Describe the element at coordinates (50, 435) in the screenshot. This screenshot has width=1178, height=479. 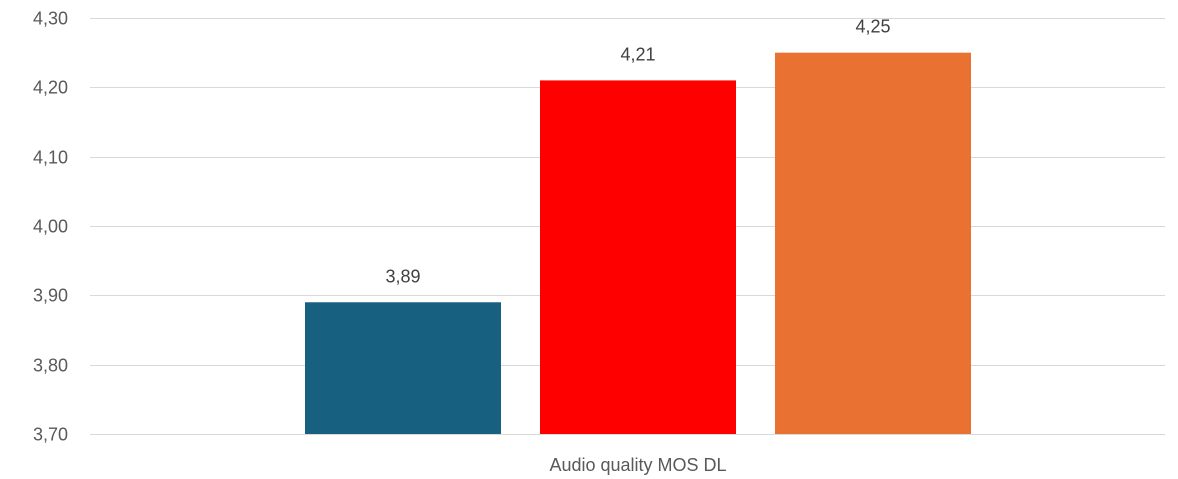
I see `y-tick-label: 3,70` at that location.